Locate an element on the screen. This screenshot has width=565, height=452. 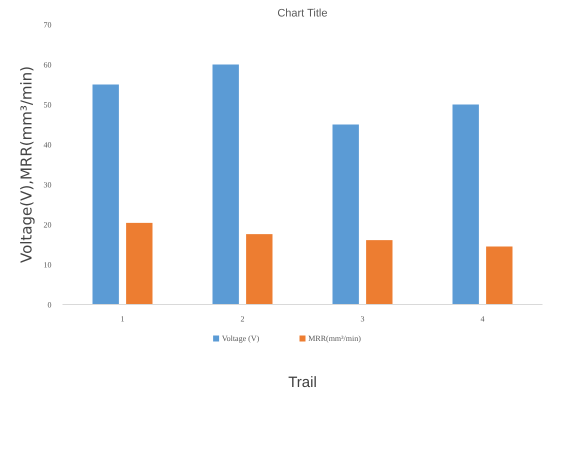
x-axis-title: Trail is located at coordinates (302, 382).